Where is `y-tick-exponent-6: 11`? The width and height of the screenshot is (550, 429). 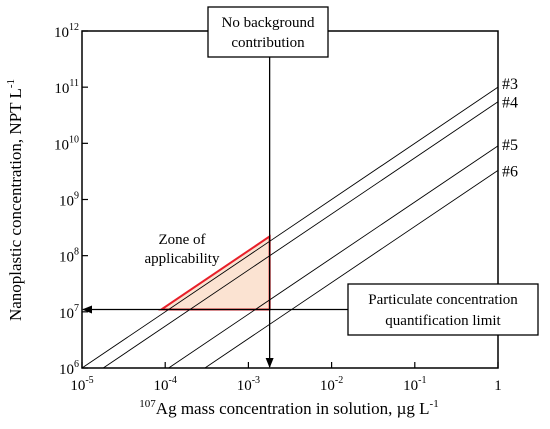
y-tick-exponent-6: 11 is located at coordinates (74, 83).